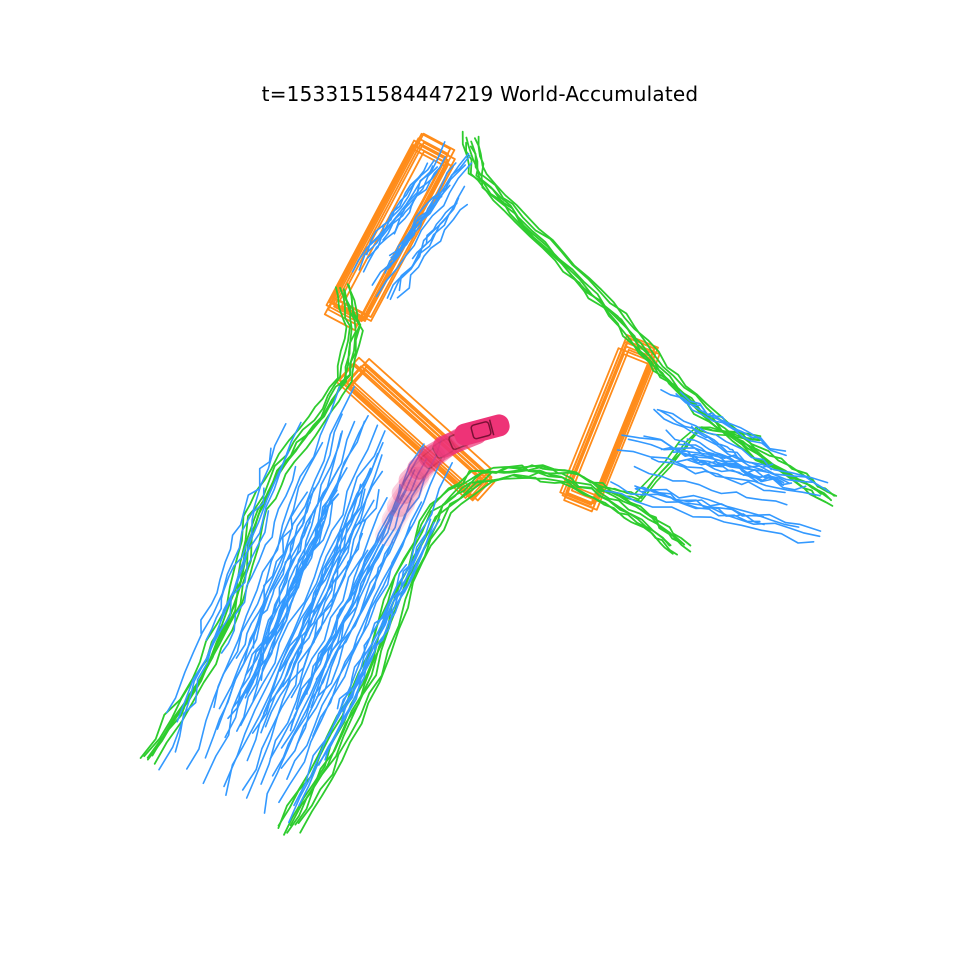 The width and height of the screenshot is (960, 960). Describe the element at coordinates (442, 480) in the screenshot. I see `ego-vehicle-trail` at that location.